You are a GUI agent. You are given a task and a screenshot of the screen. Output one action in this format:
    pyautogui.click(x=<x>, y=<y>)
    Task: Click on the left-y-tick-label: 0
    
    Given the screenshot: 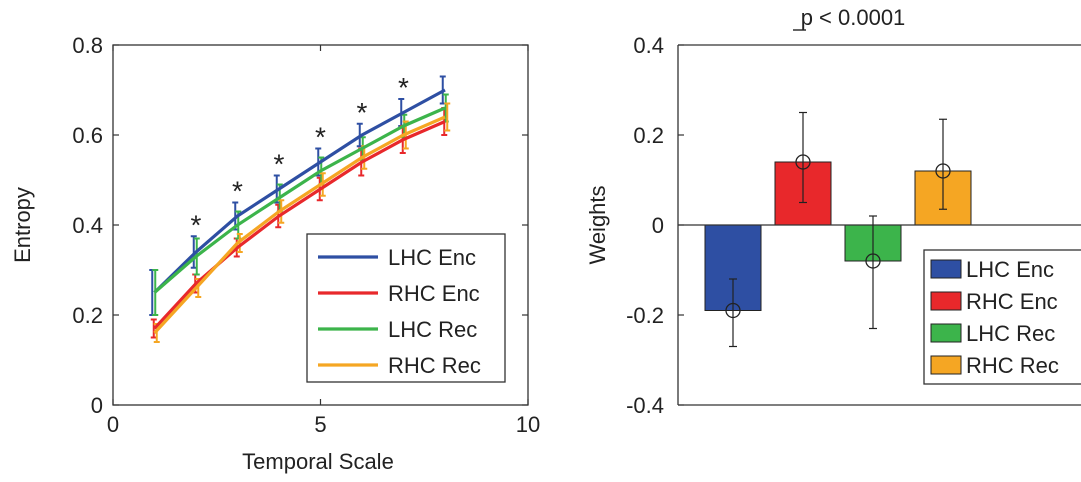 What is the action you would take?
    pyautogui.click(x=97, y=405)
    